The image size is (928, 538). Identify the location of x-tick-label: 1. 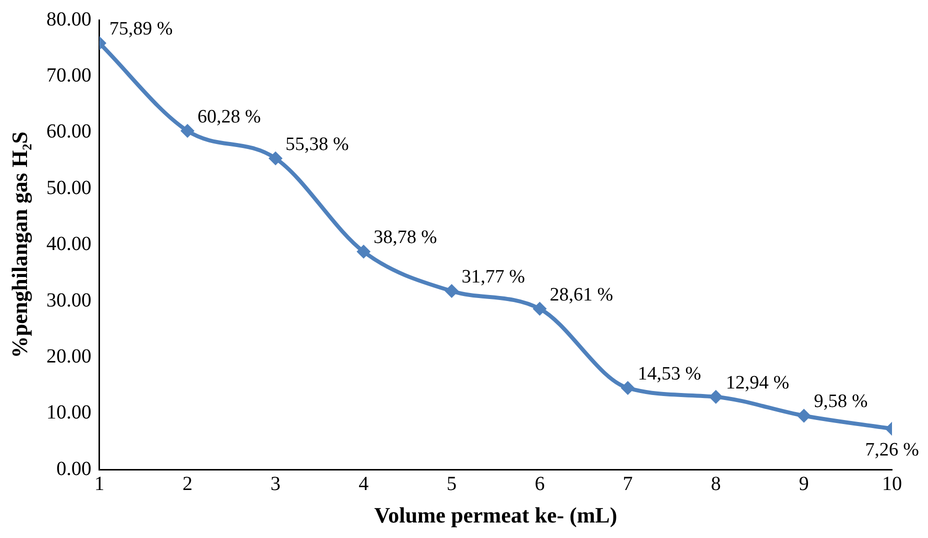
(99, 483).